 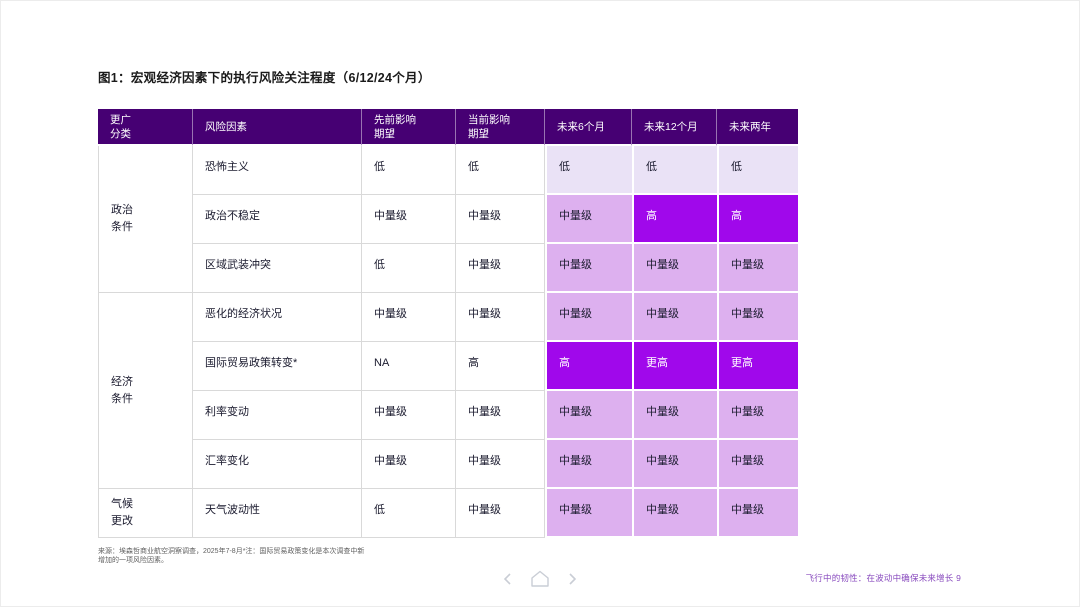 I want to click on table-row: 国际贸易政策转变* NA 高高更高 更高, so click(x=448, y=366).